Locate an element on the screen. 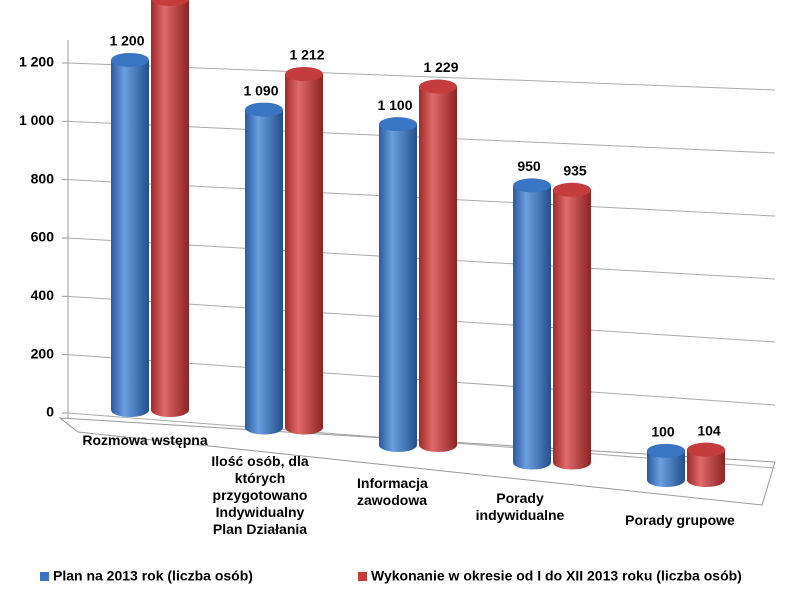  x-tick-label: Rozmowa wstępna is located at coordinates (145, 440).